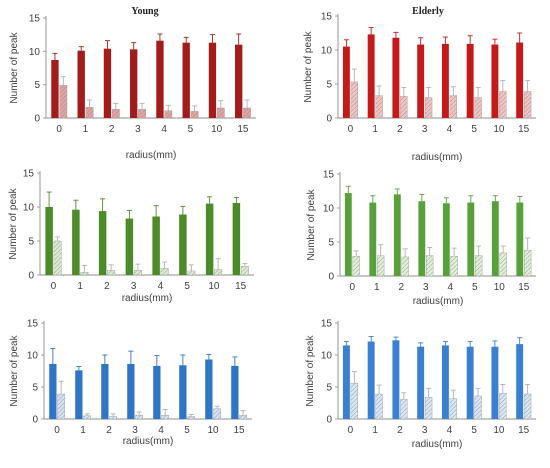 The width and height of the screenshot is (550, 468). Describe the element at coordinates (130, 383) in the screenshot. I see `panel-4: 0 5 10 15 Number of peak 0 1 2 3 4 5 10 15 radius(mm)` at that location.